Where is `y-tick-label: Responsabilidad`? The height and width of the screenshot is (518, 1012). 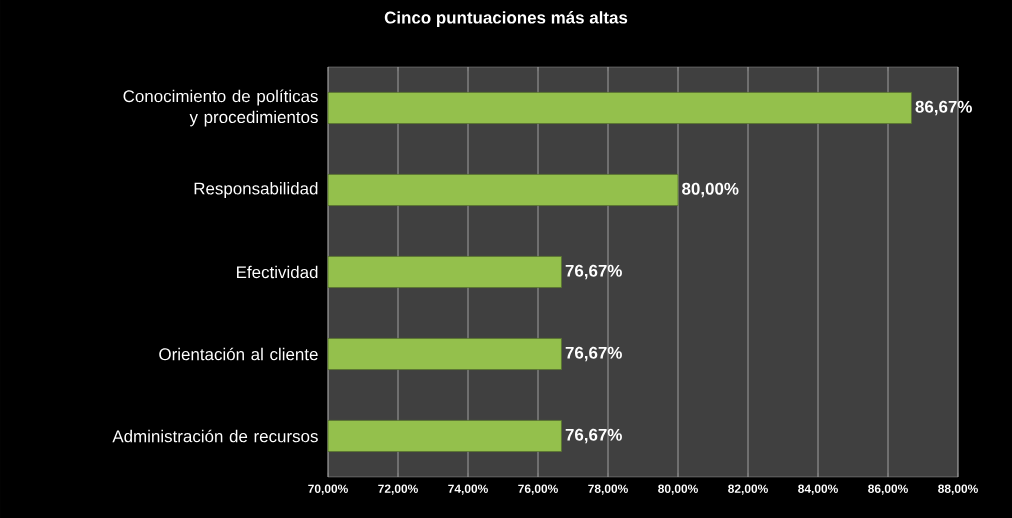
y-tick-label: Responsabilidad is located at coordinates (256, 190).